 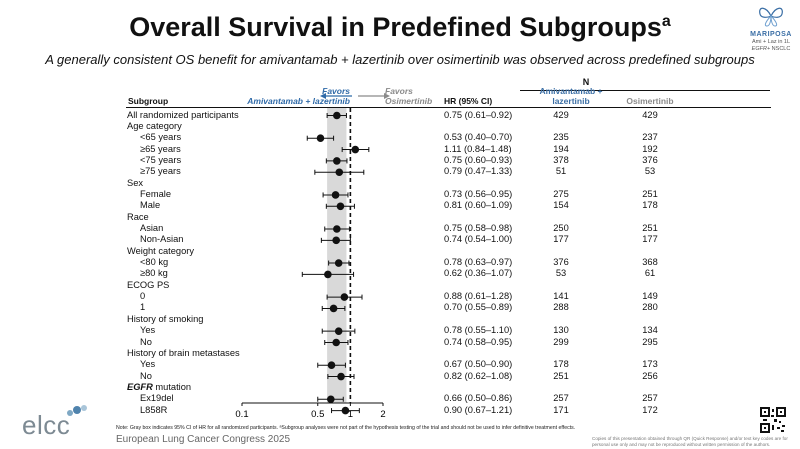 I want to click on arrow-left-icon, so click(x=323, y=96).